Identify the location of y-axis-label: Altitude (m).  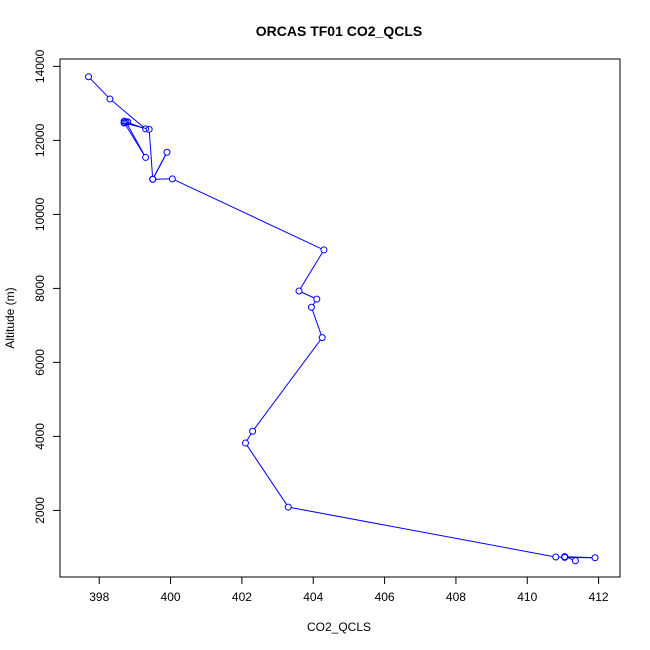
(10, 317).